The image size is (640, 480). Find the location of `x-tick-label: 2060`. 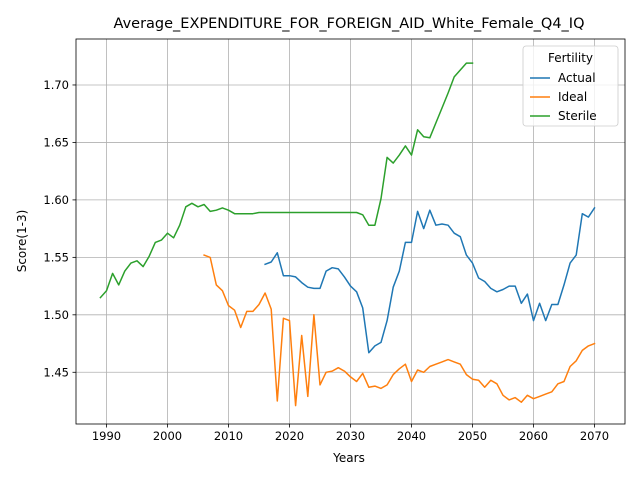

x-tick-label: 2060 is located at coordinates (533, 436).